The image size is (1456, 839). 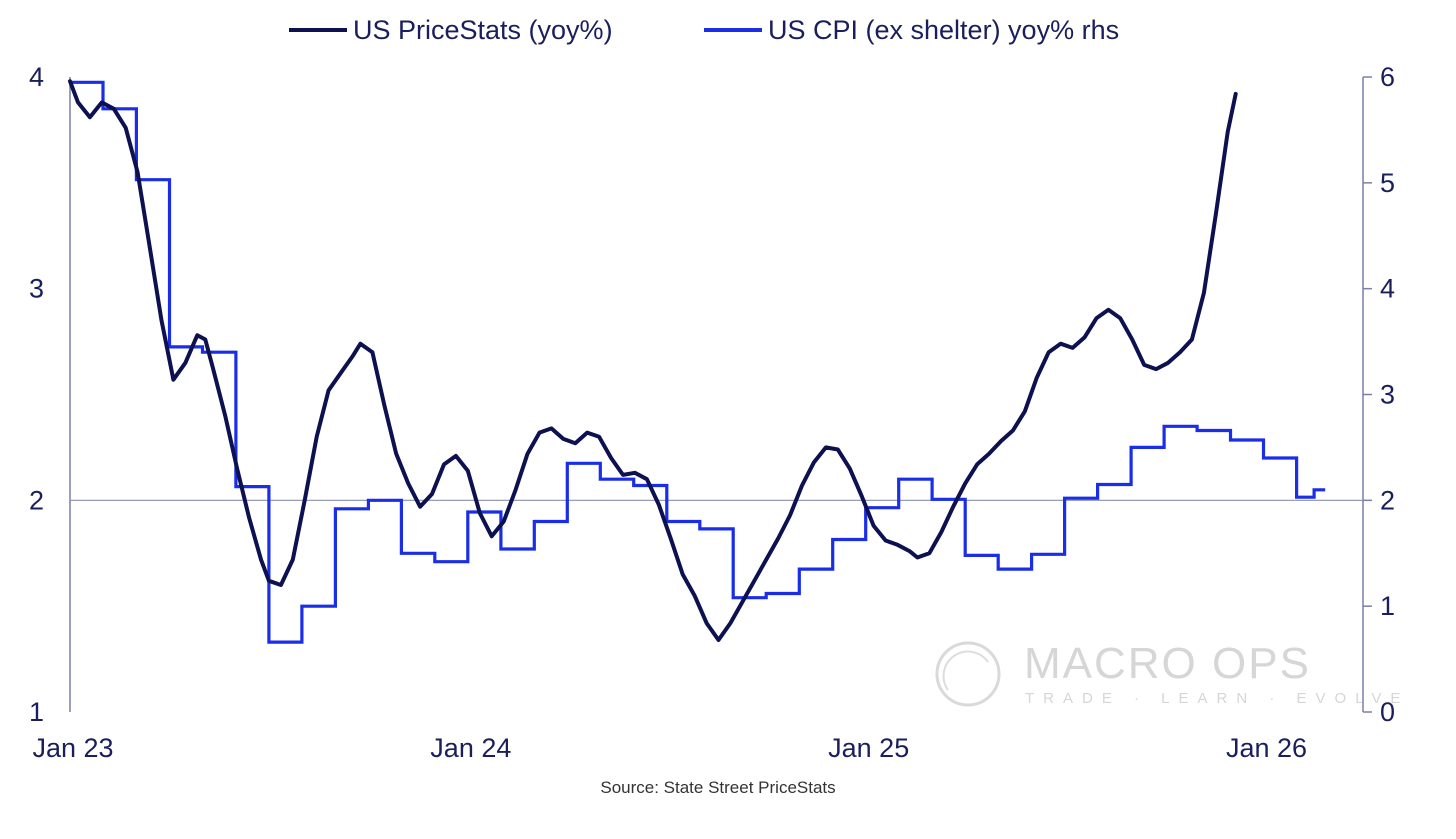 I want to click on right-tick-label: 5, so click(x=1387, y=183).